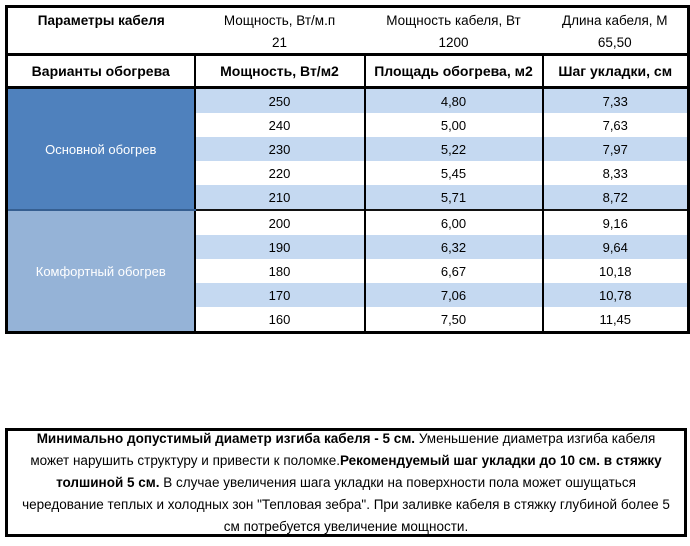 The image size is (690, 546). I want to click on header-variants: Варианты обогрева, so click(100, 71).